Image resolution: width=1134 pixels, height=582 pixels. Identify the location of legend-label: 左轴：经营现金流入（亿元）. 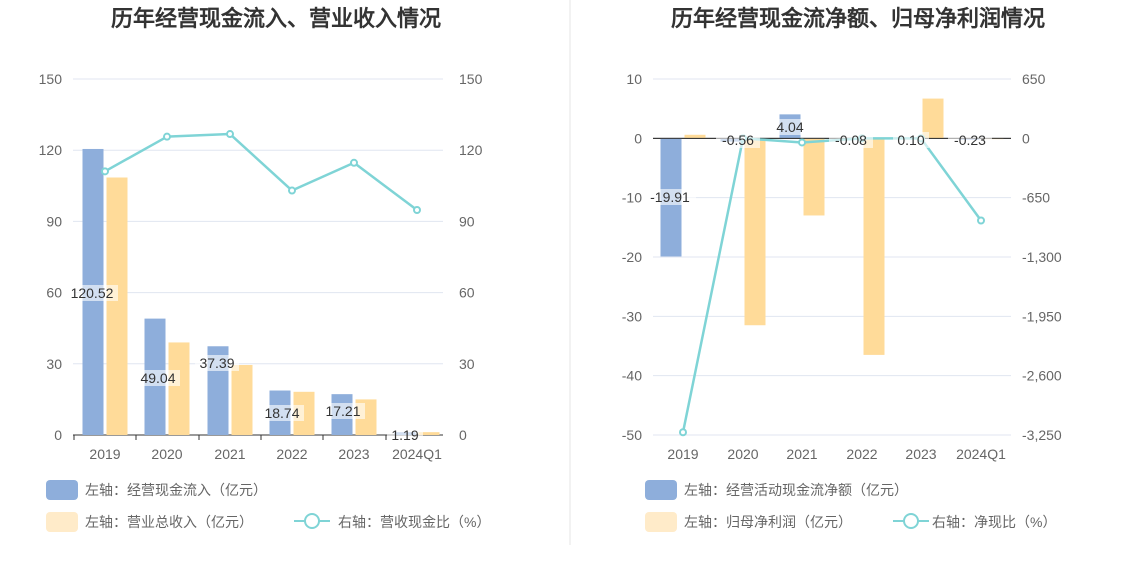
(176, 490).